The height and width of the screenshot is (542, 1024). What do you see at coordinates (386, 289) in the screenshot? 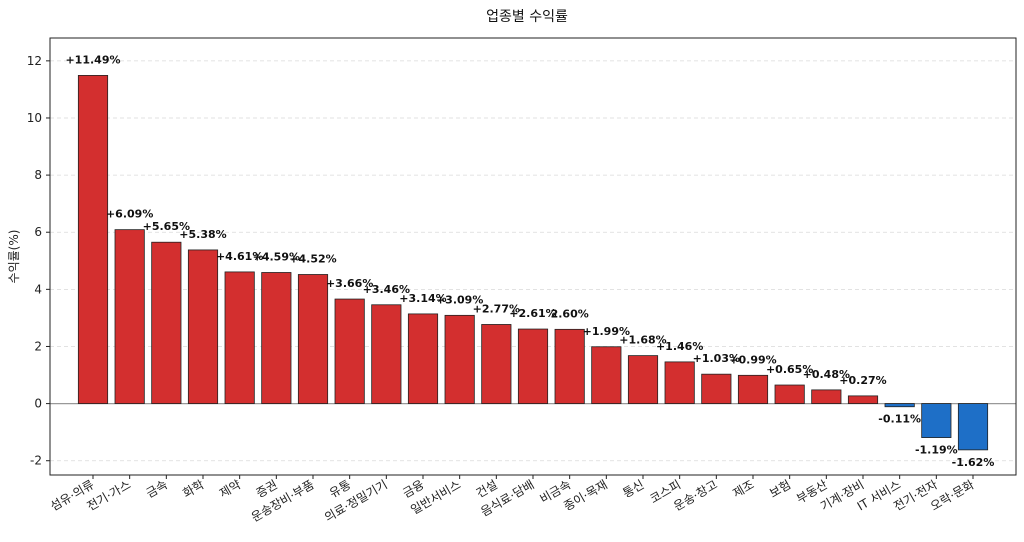
I see `bar-value-label: +3.46%` at bounding box center [386, 289].